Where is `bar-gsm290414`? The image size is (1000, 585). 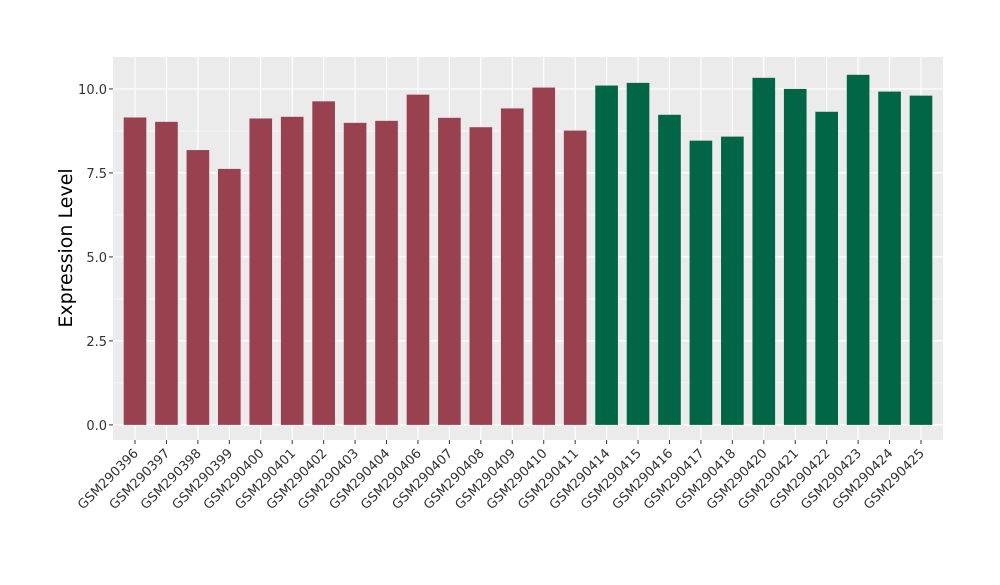
bar-gsm290414 is located at coordinates (606, 255).